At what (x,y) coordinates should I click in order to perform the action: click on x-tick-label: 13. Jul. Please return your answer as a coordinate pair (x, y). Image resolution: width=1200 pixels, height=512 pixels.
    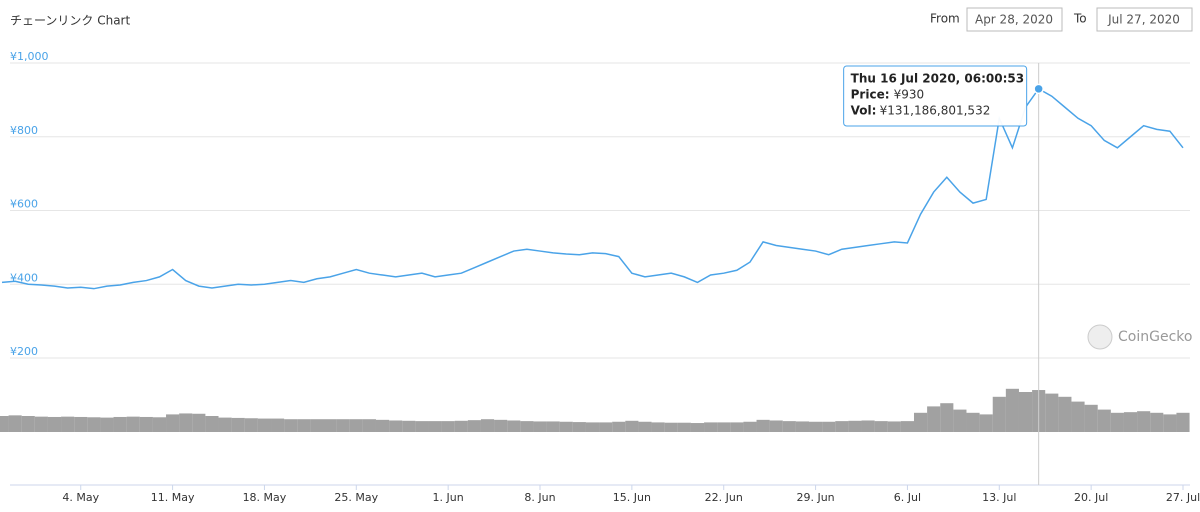
    Looking at the image, I should click on (999, 497).